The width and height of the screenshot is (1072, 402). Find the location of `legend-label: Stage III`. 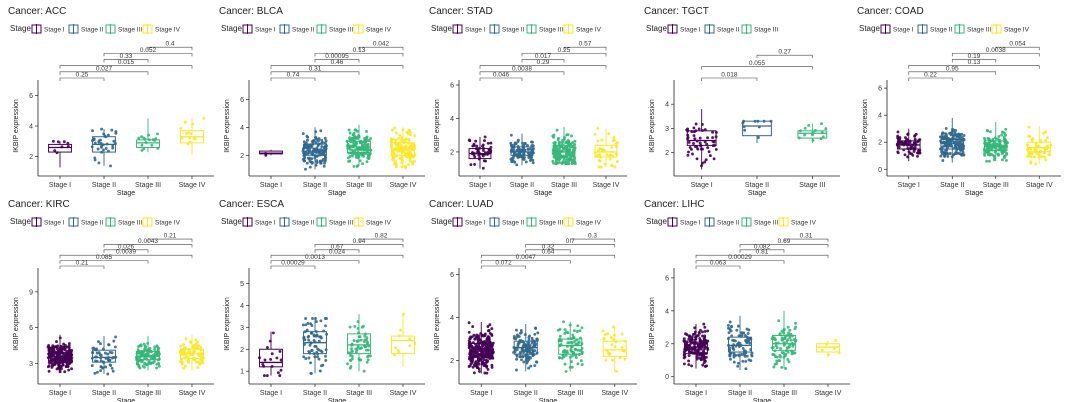

legend-label: Stage III is located at coordinates (341, 30).